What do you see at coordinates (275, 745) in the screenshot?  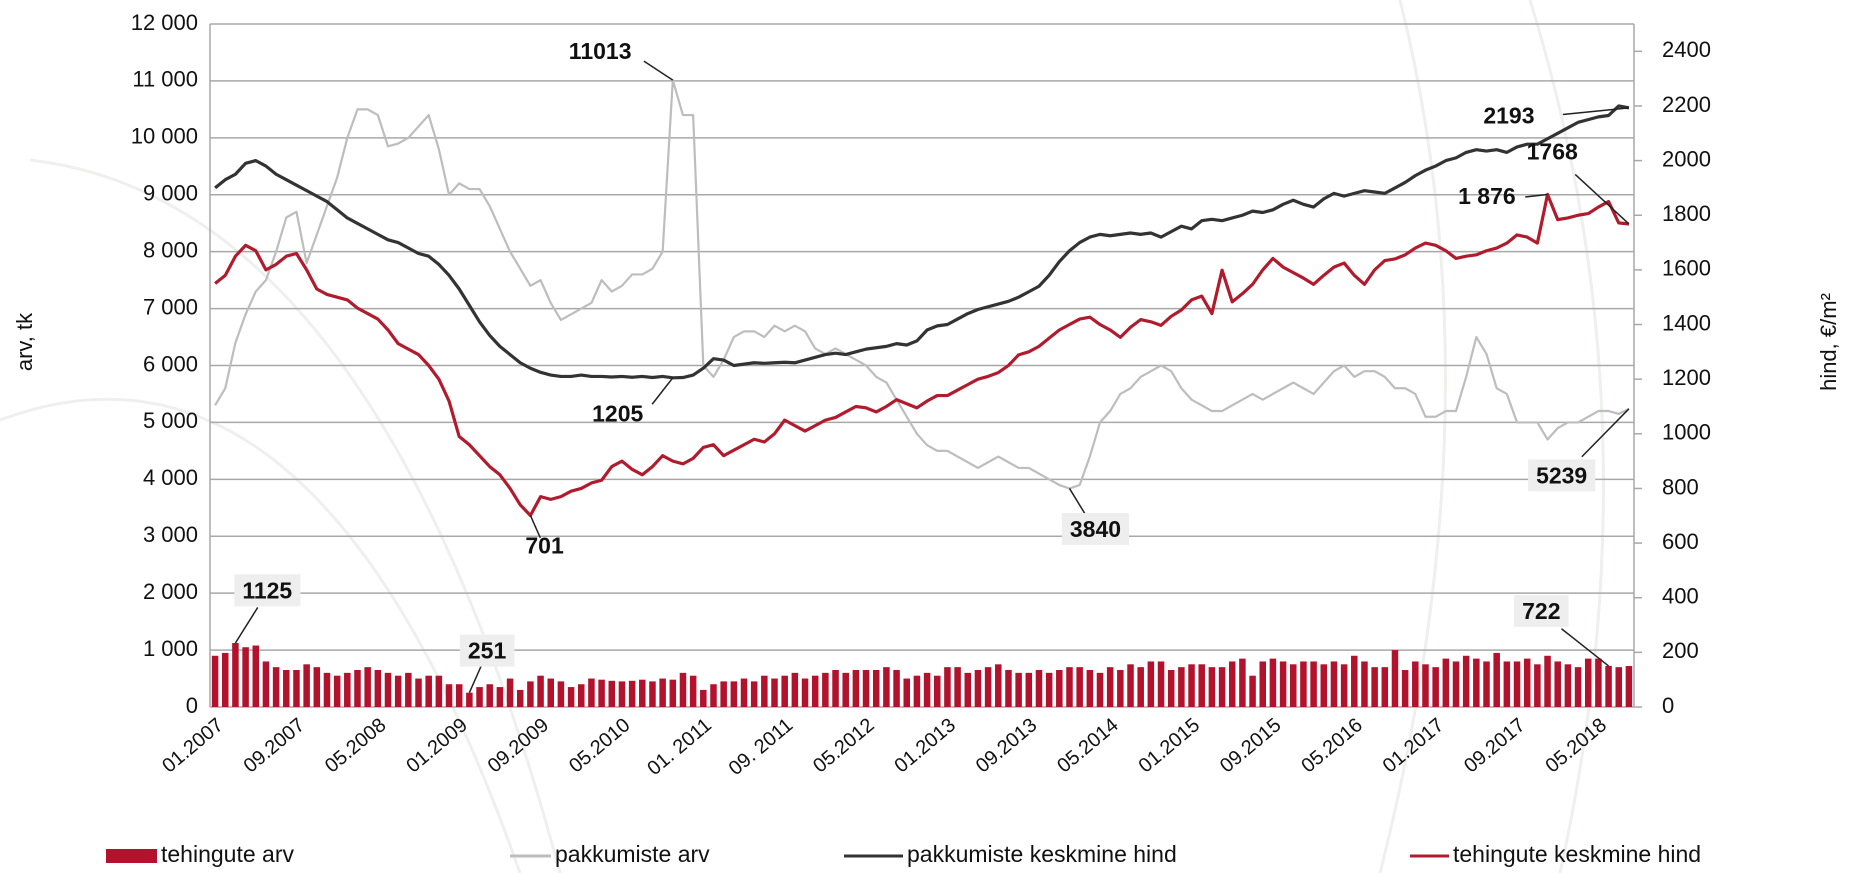 I see `x-tick-label: 09.2007` at bounding box center [275, 745].